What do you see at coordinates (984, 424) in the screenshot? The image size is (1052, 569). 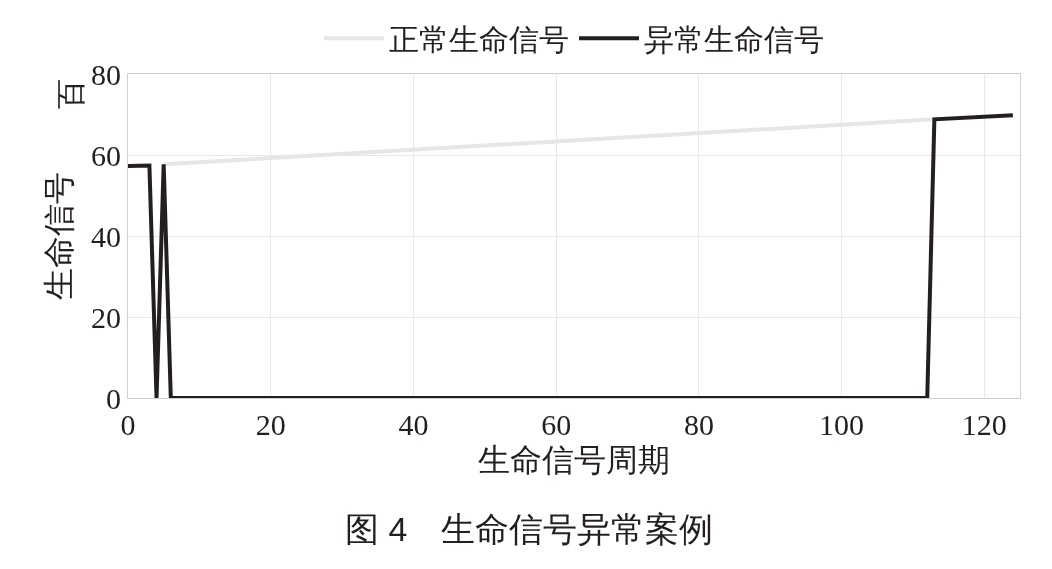 I see `x-tick-label: 120` at bounding box center [984, 424].